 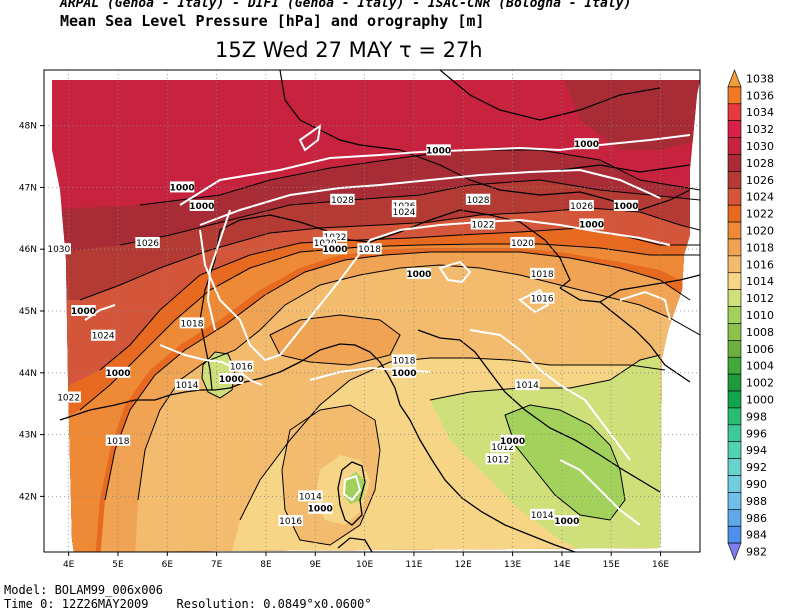 What do you see at coordinates (760, 95) in the screenshot?
I see `legend-label: 1036` at bounding box center [760, 95].